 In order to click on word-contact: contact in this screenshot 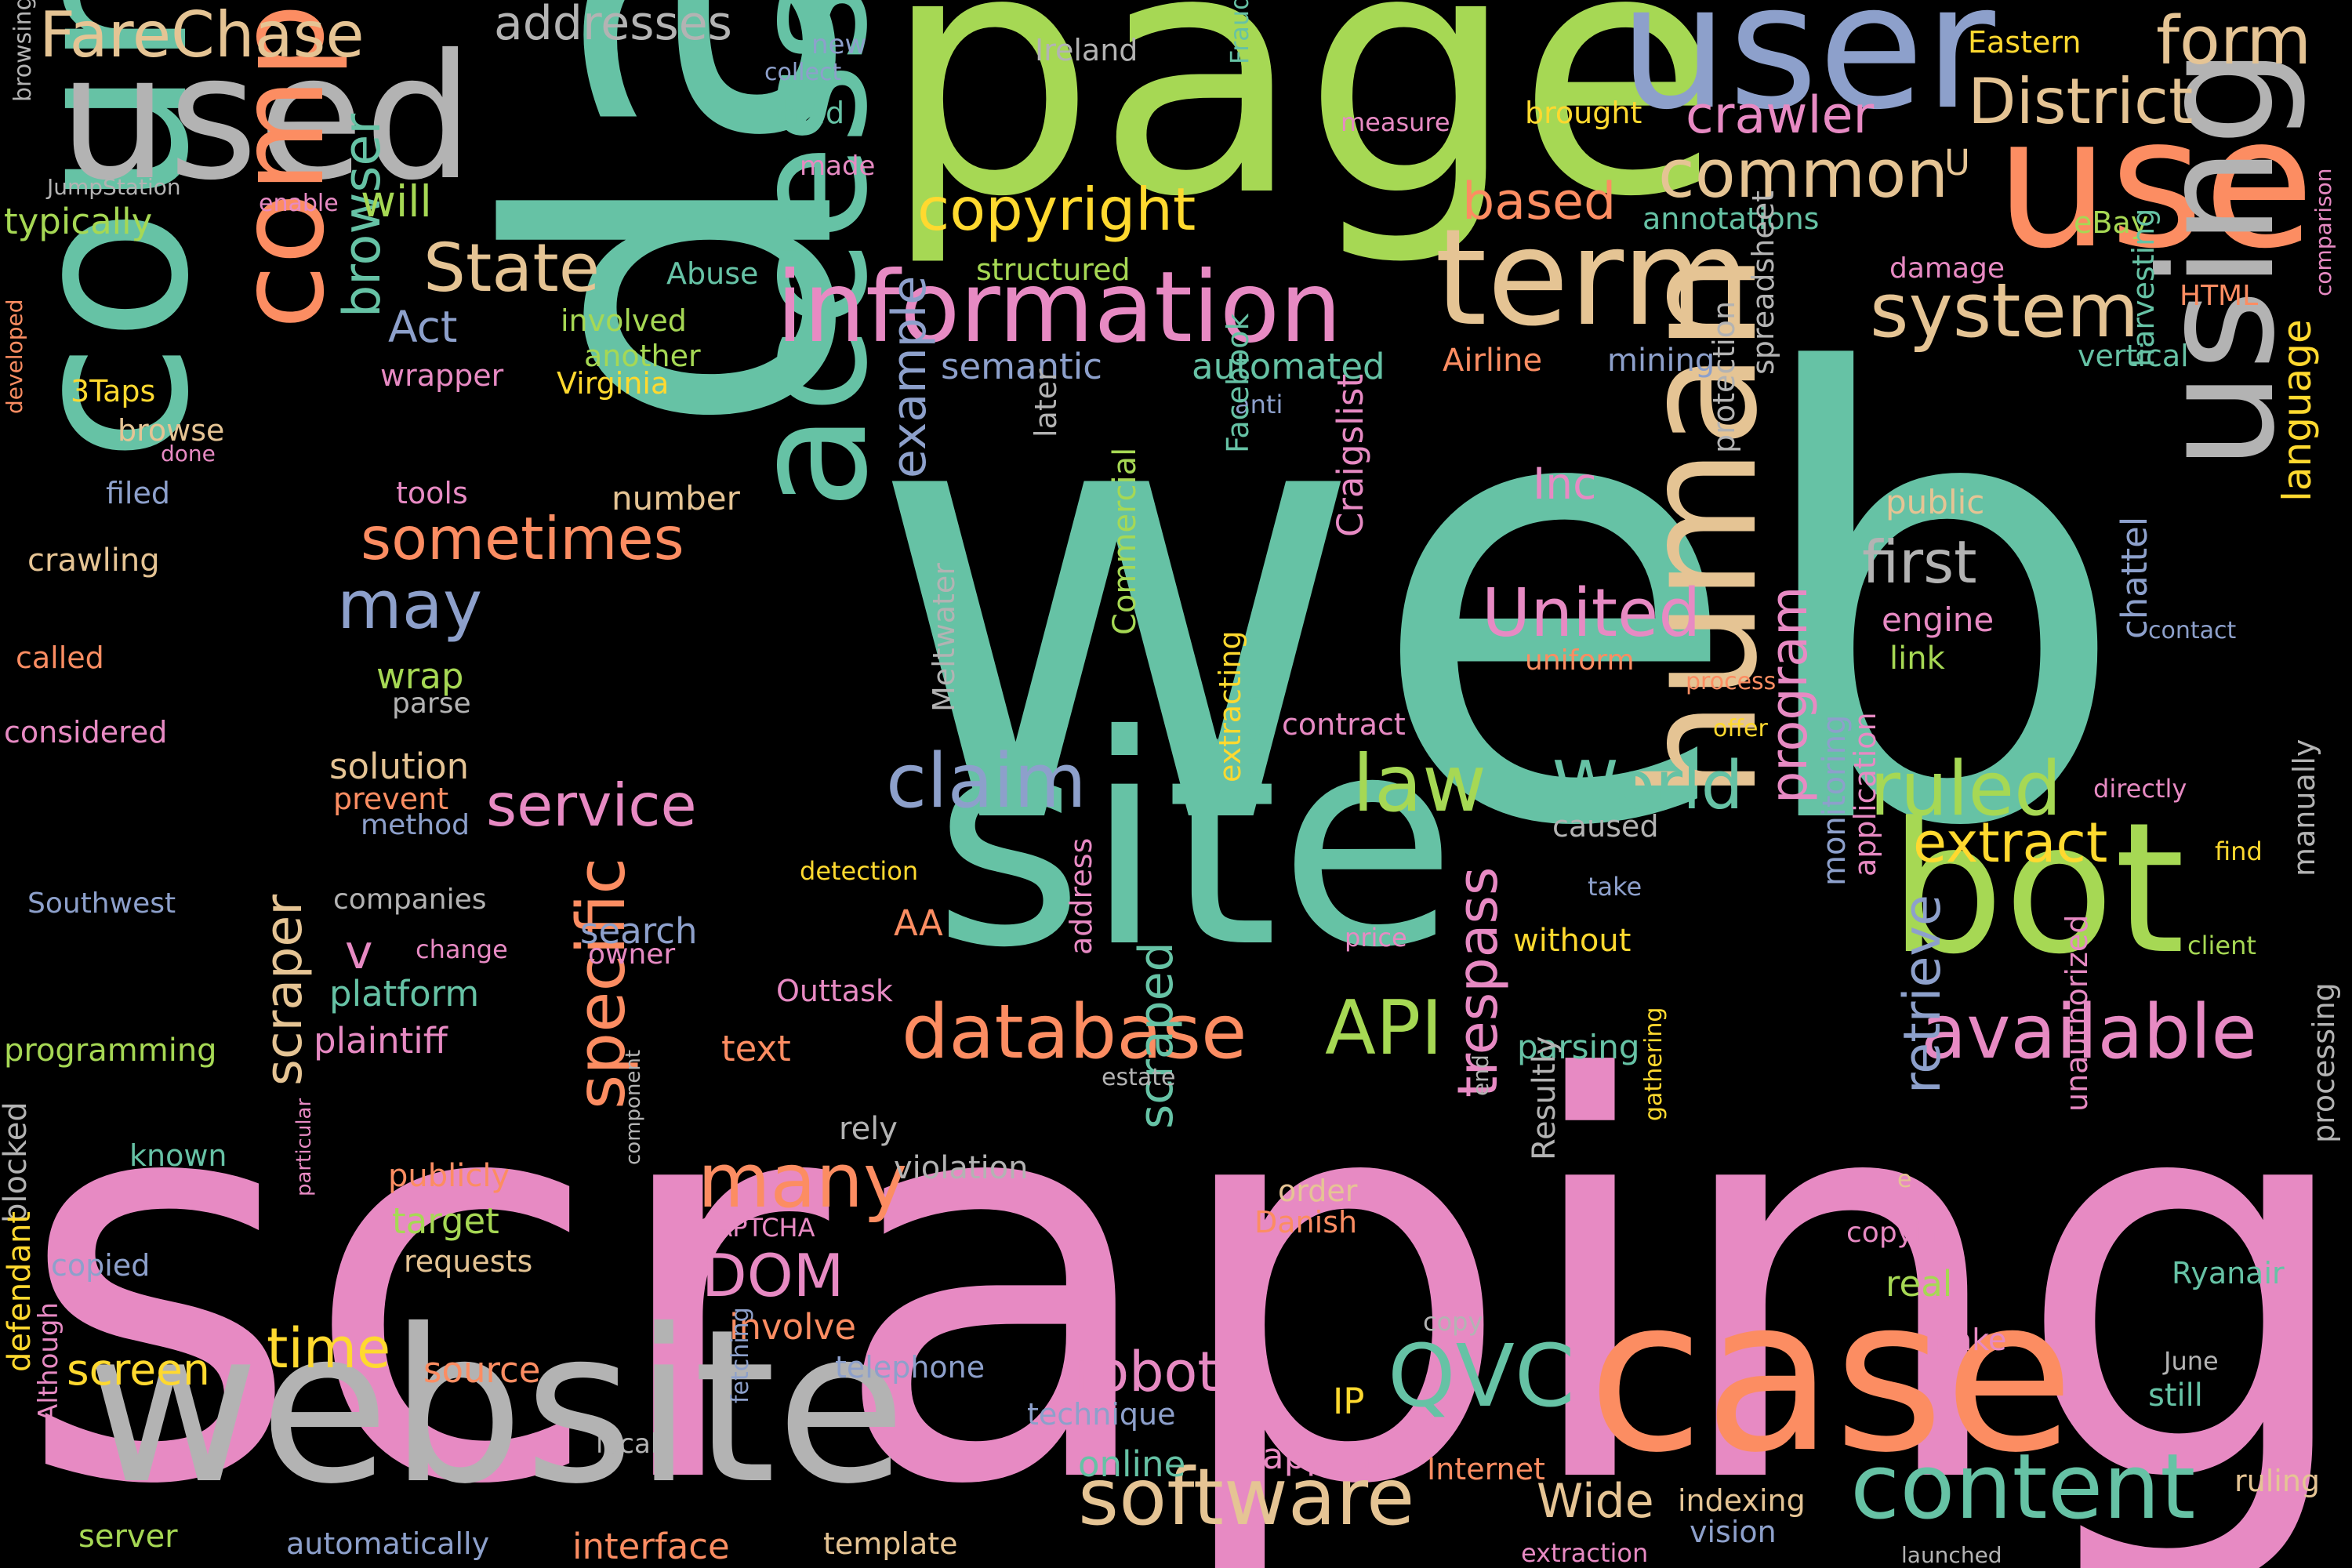, I will do `click(2192, 630)`.